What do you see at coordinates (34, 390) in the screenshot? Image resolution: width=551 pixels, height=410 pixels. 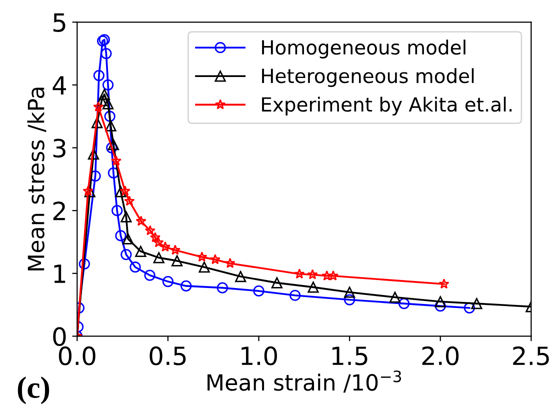 I see `text: (c)` at bounding box center [34, 390].